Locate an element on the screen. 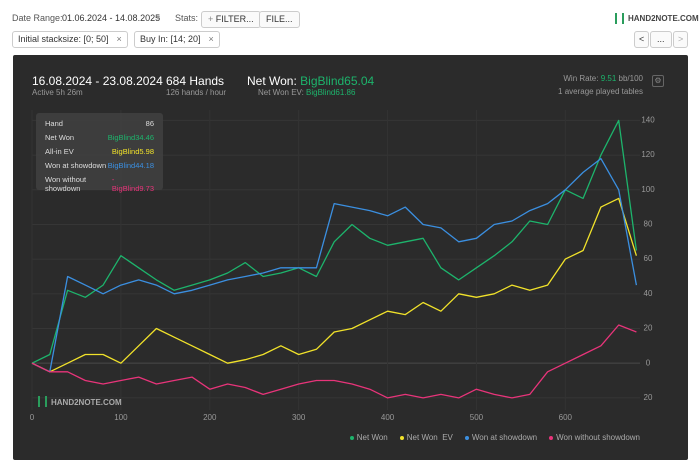  tooltip-label: Net Won is located at coordinates (60, 137).